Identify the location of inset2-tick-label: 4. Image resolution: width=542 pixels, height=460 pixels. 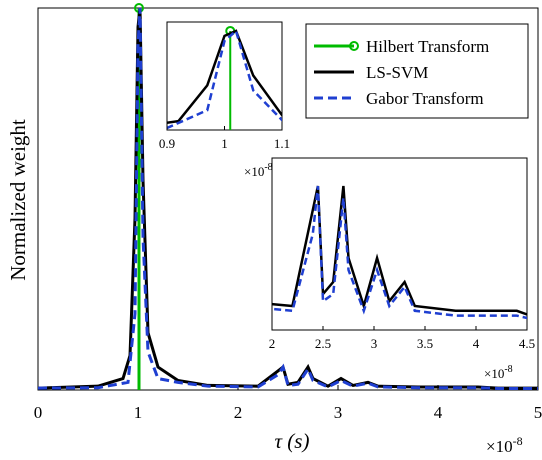
(476, 343).